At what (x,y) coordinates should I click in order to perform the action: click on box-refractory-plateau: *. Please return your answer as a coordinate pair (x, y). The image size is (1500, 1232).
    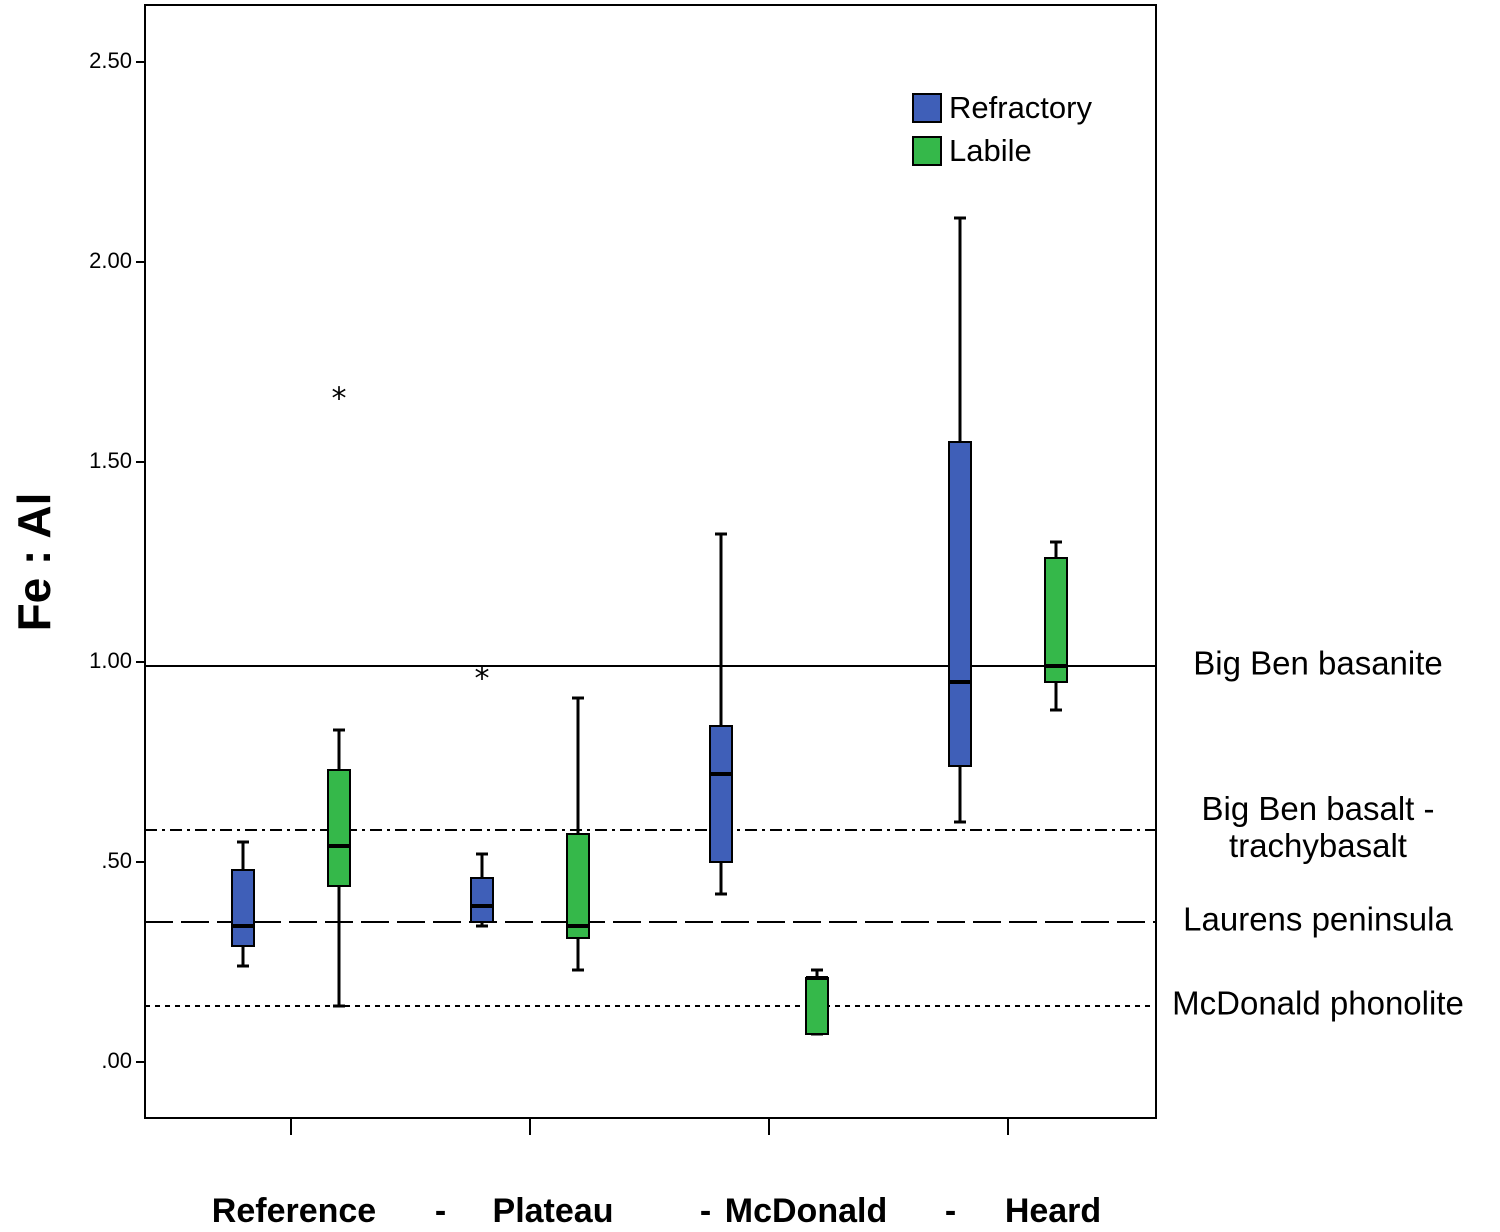
    Looking at the image, I should click on (482, 795).